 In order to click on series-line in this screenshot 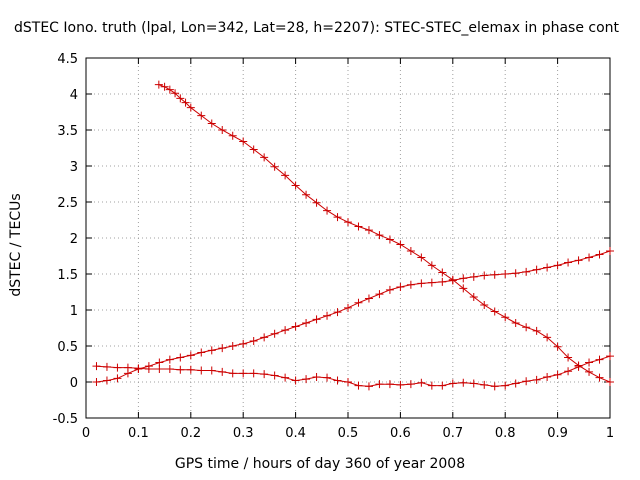, I will do `click(353, 371)`.